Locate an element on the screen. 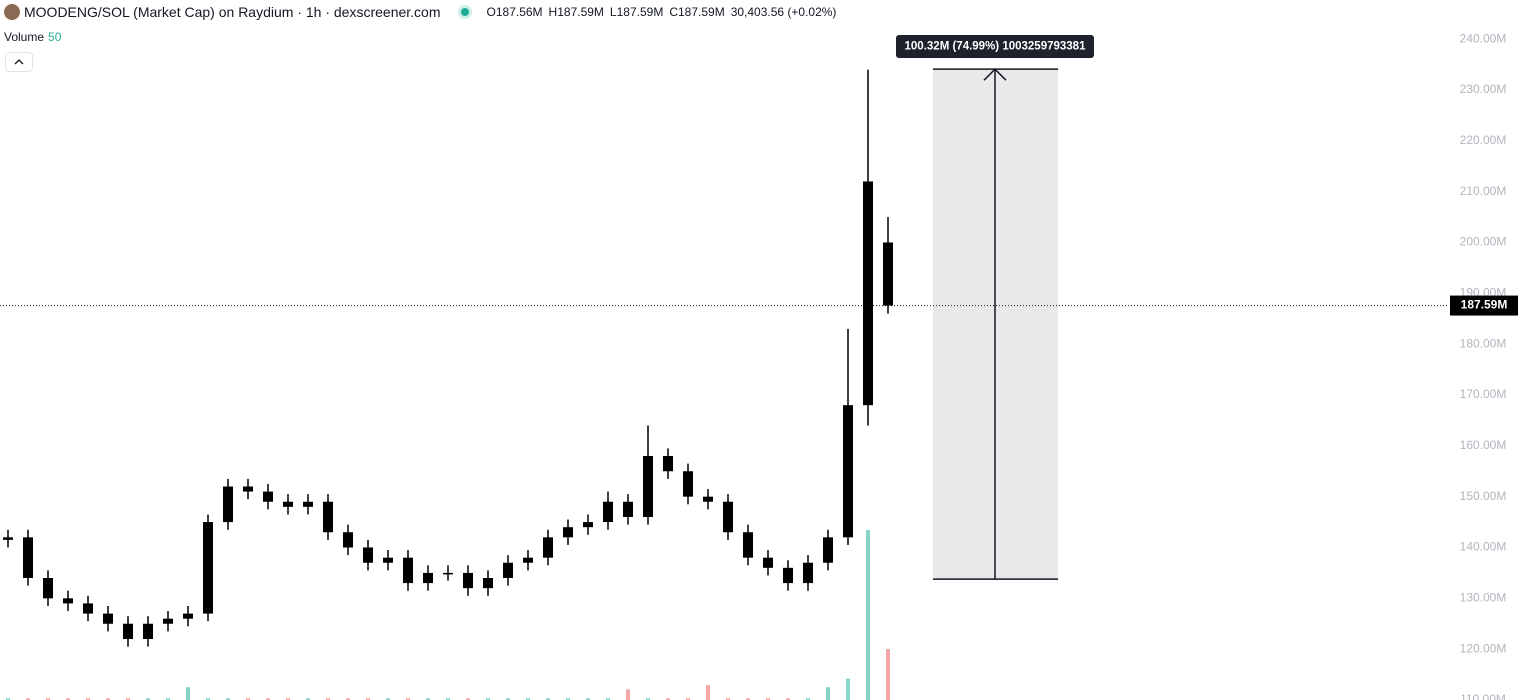  ohlc-high: H187.59M is located at coordinates (576, 12).